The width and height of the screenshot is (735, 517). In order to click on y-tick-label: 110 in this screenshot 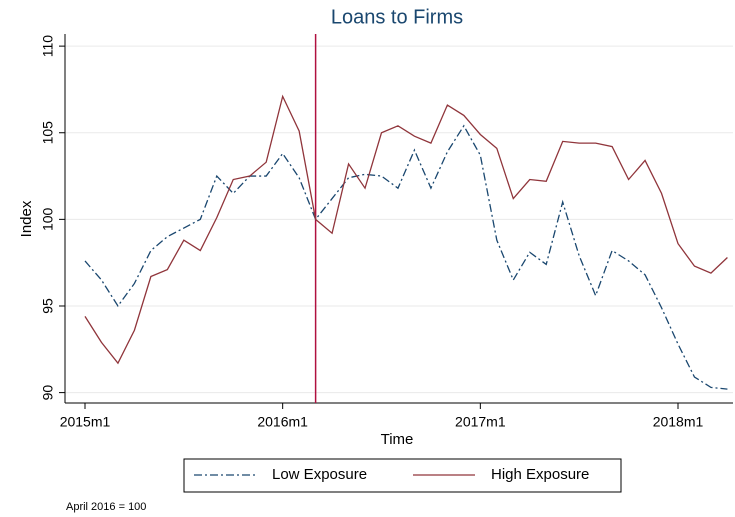, I will do `click(48, 46)`.